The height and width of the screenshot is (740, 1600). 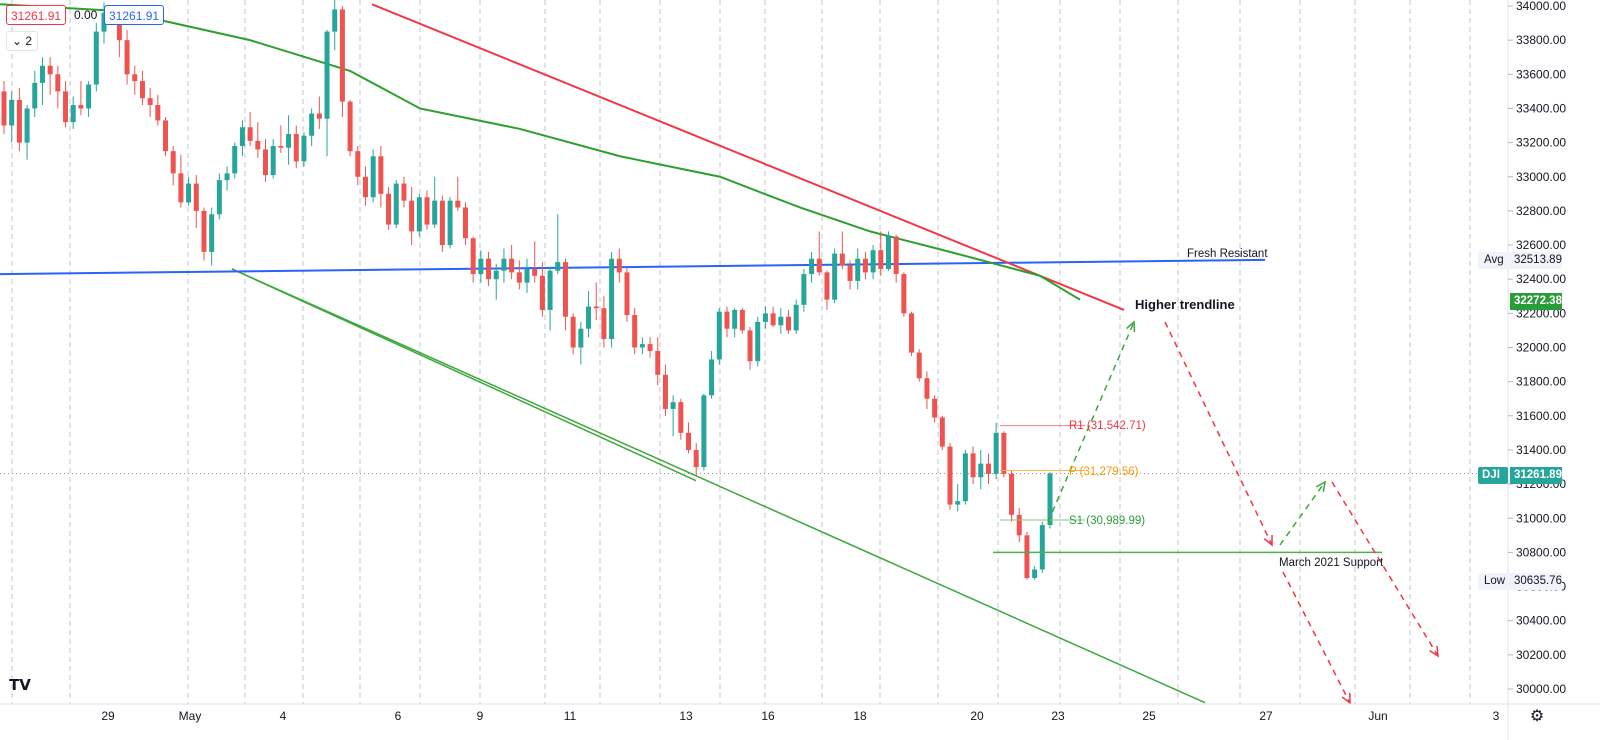 What do you see at coordinates (1104, 472) in the screenshot?
I see `pivot-label: P (31,279.56)` at bounding box center [1104, 472].